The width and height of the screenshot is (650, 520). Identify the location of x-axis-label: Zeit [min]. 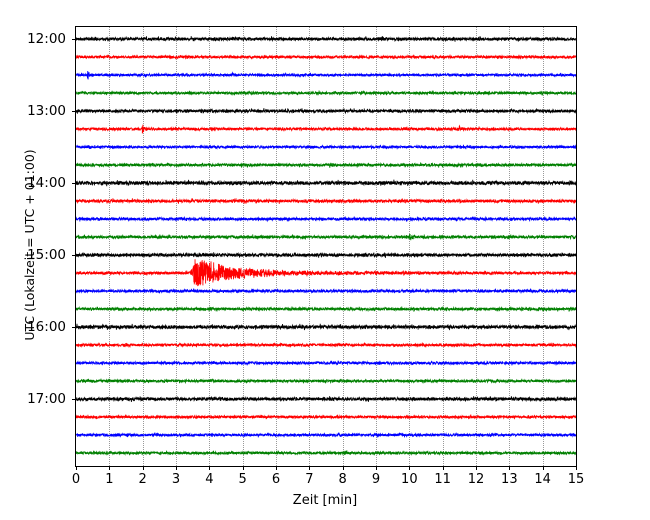
(325, 500).